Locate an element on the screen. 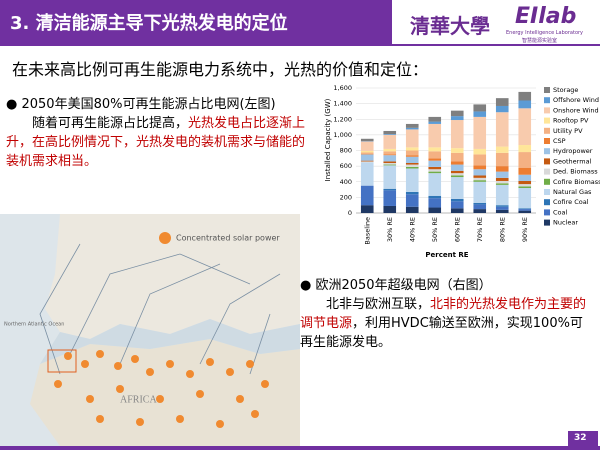 This screenshot has height=450, width=600. page-number: 32 is located at coordinates (580, 438).